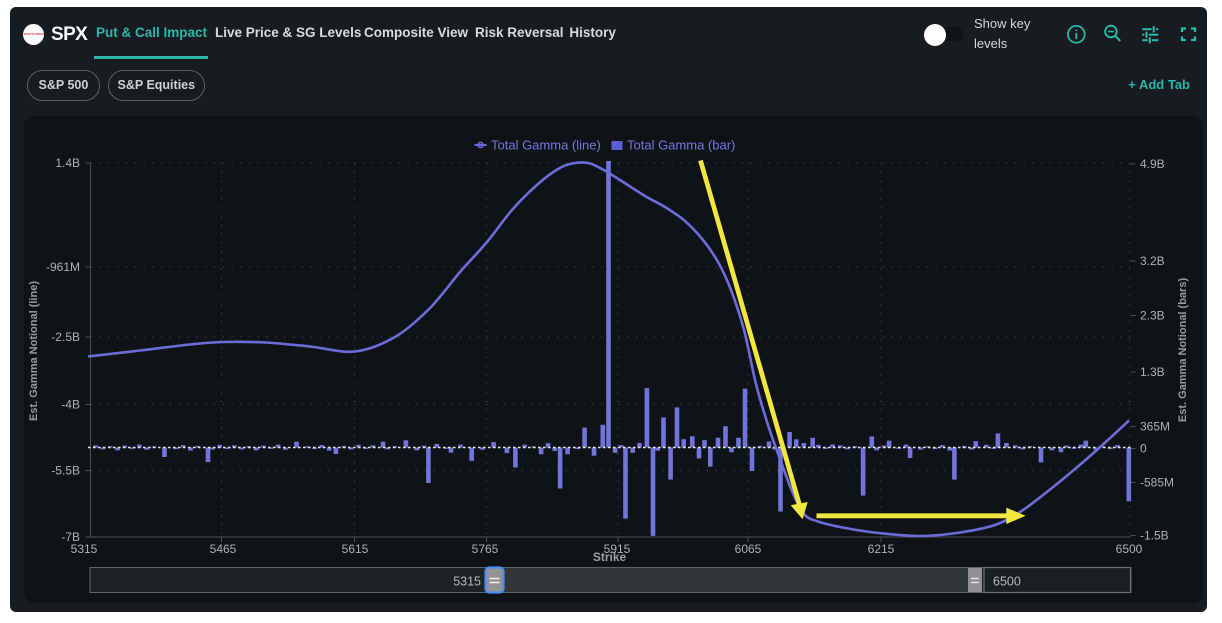  I want to click on svg-text: -7B, so click(70, 537).